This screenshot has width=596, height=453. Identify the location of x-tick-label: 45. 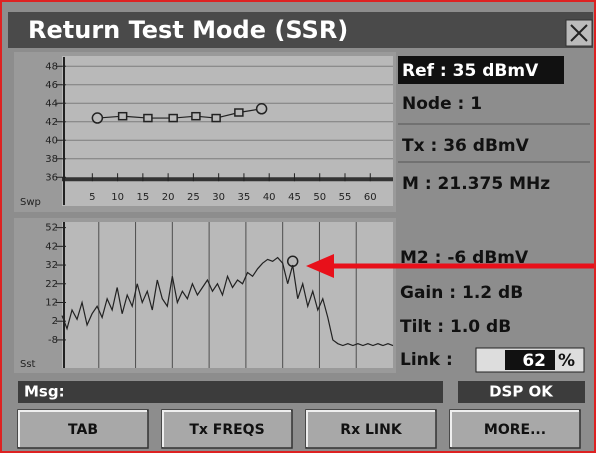
(294, 197).